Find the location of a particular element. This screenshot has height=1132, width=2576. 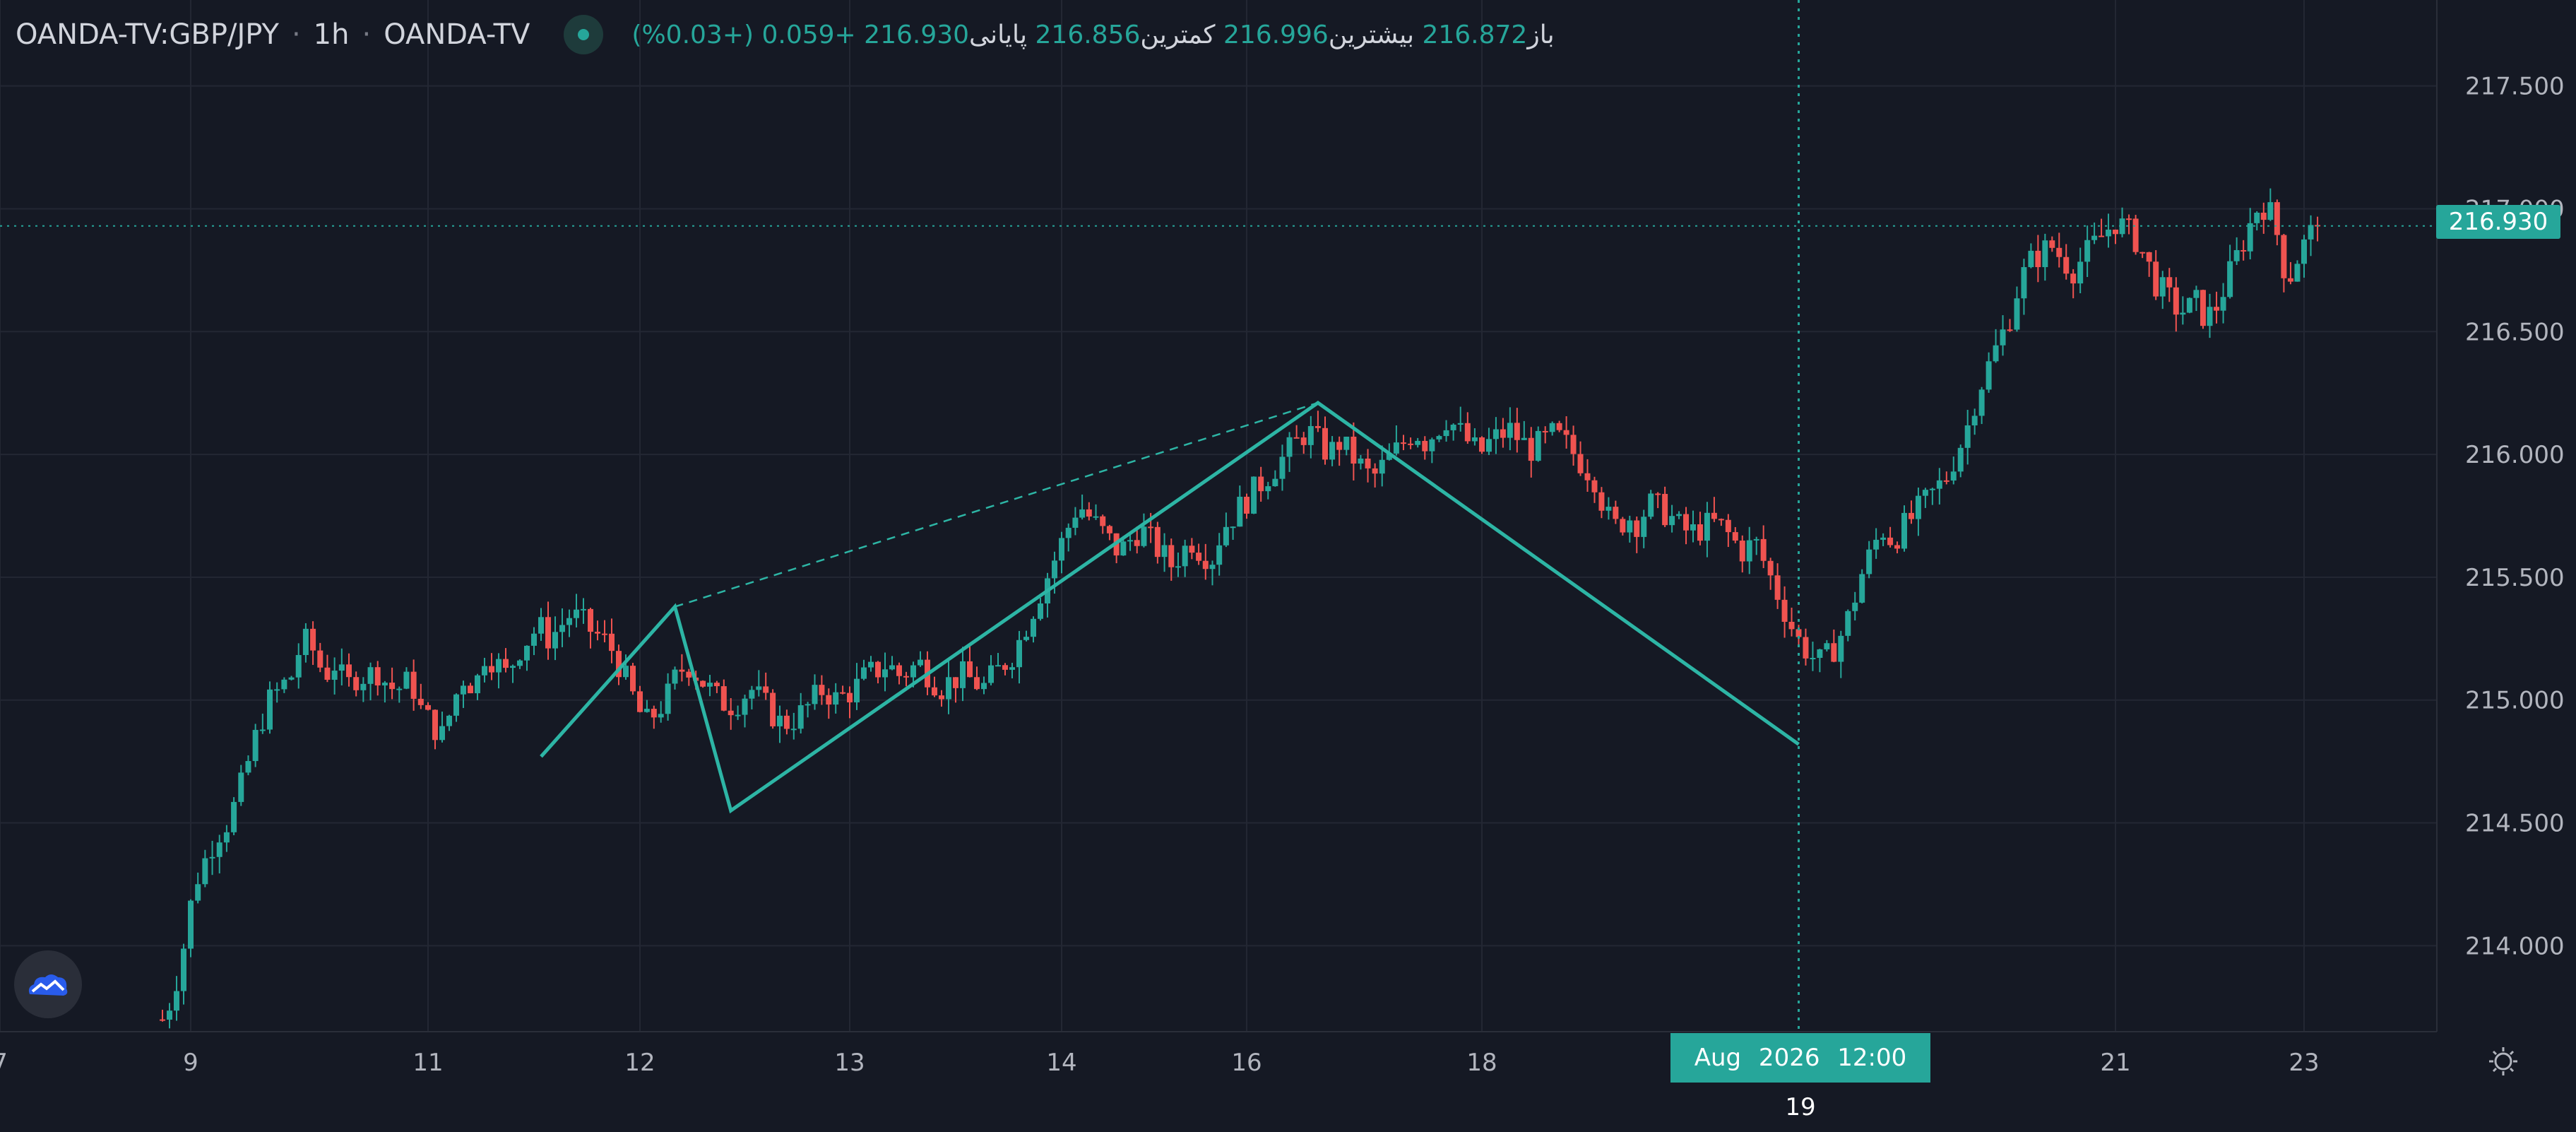

price-tick-label: 216.000 is located at coordinates (2515, 455).